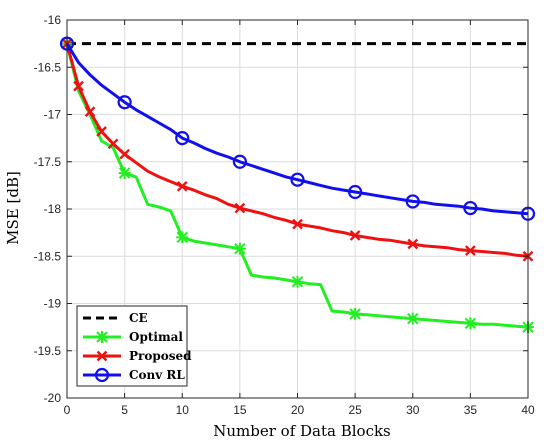 Image resolution: width=550 pixels, height=445 pixels. What do you see at coordinates (240, 410) in the screenshot?
I see `x-tick-label: 15` at bounding box center [240, 410].